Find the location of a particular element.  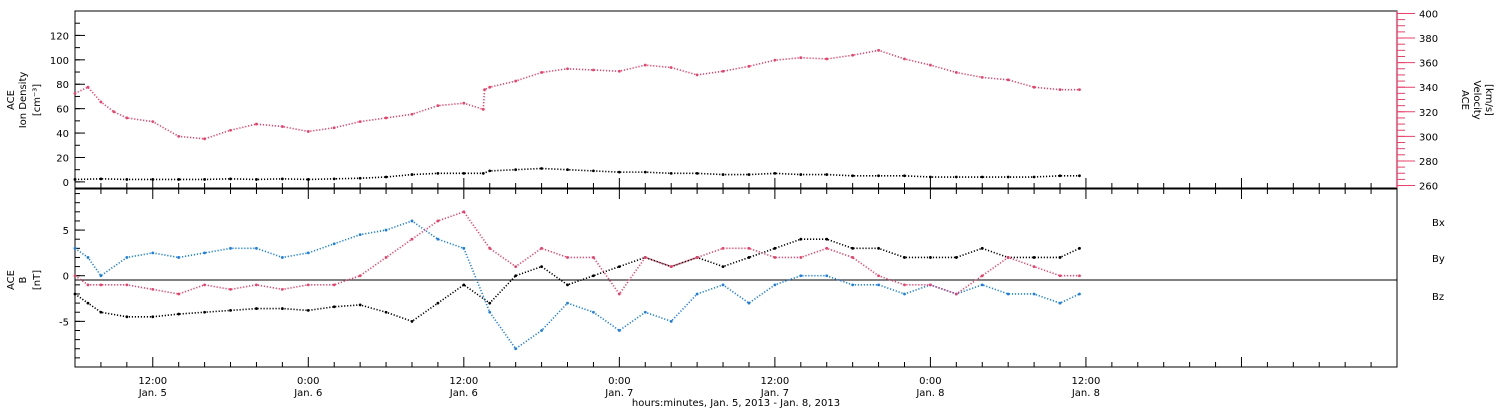

bx-trace is located at coordinates (577, 280).